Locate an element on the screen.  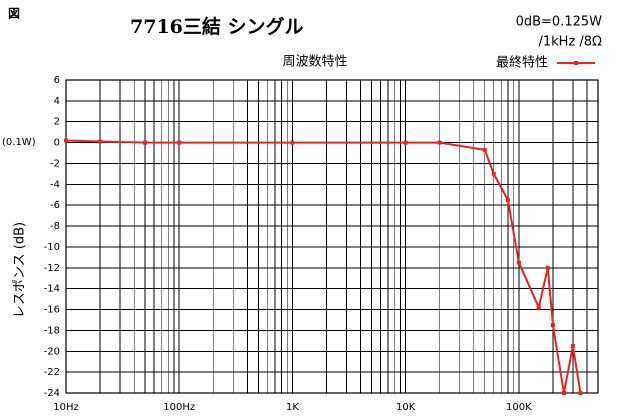
y-tick-label: 0 is located at coordinates (57, 143).